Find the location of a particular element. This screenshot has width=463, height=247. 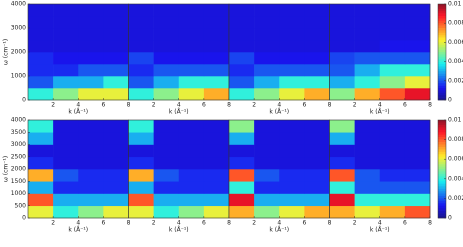

y-tick-label: 0 is located at coordinates (24, 100).